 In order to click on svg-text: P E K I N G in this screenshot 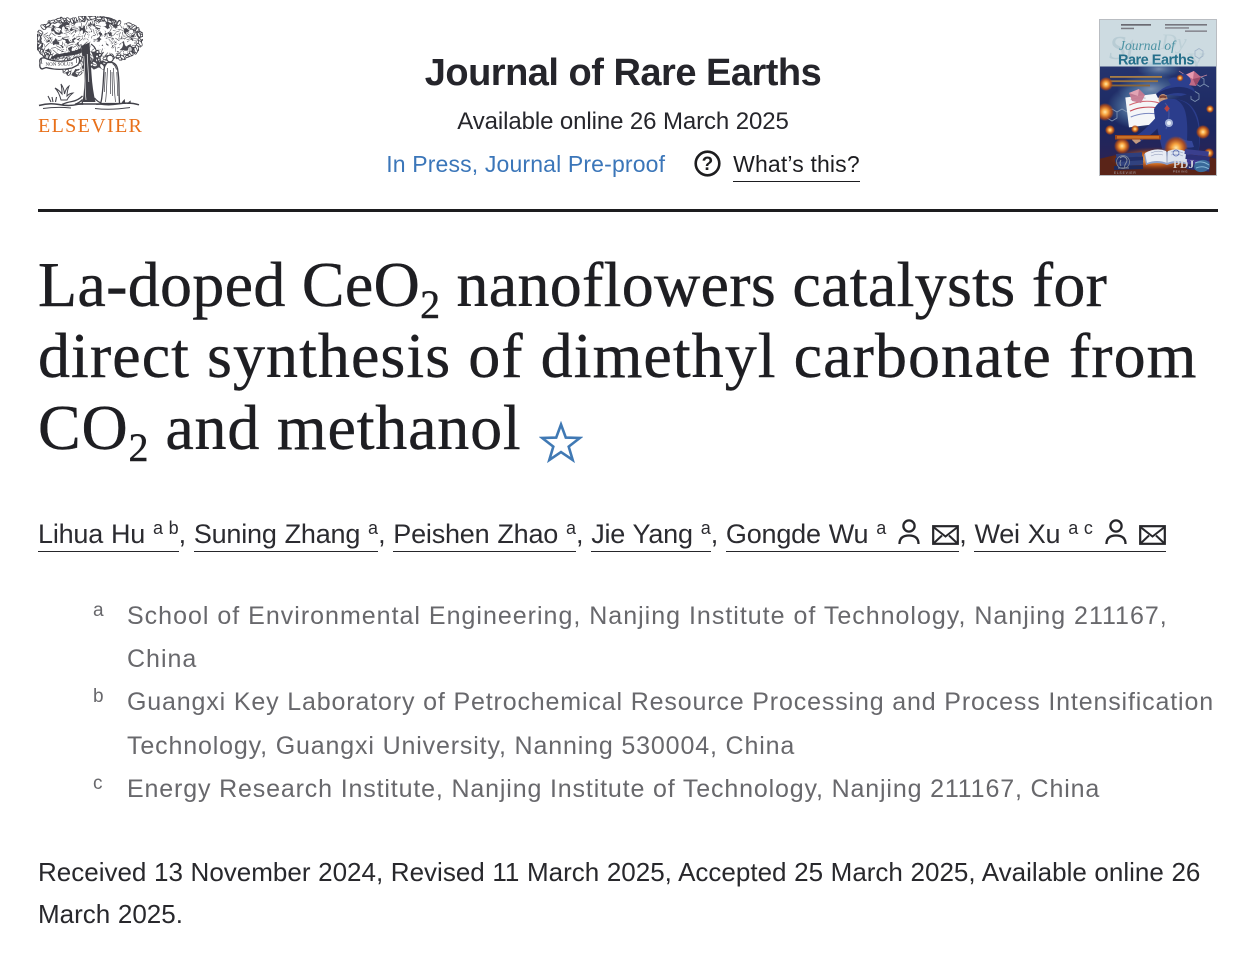, I will do `click(1180, 172)`.